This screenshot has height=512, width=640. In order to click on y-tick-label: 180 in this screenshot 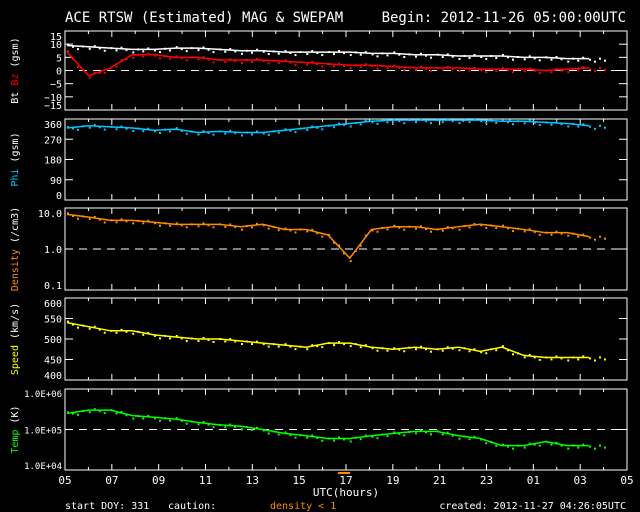, I will do `click(53, 161)`.